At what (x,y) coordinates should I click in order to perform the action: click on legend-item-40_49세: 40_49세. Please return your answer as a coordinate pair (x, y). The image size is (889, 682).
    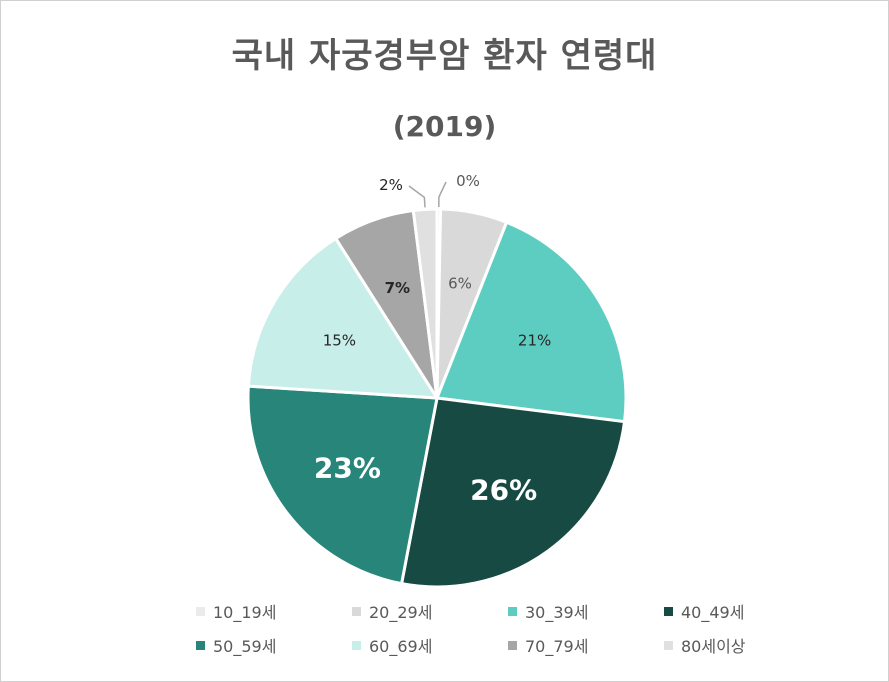
    Looking at the image, I should click on (704, 611).